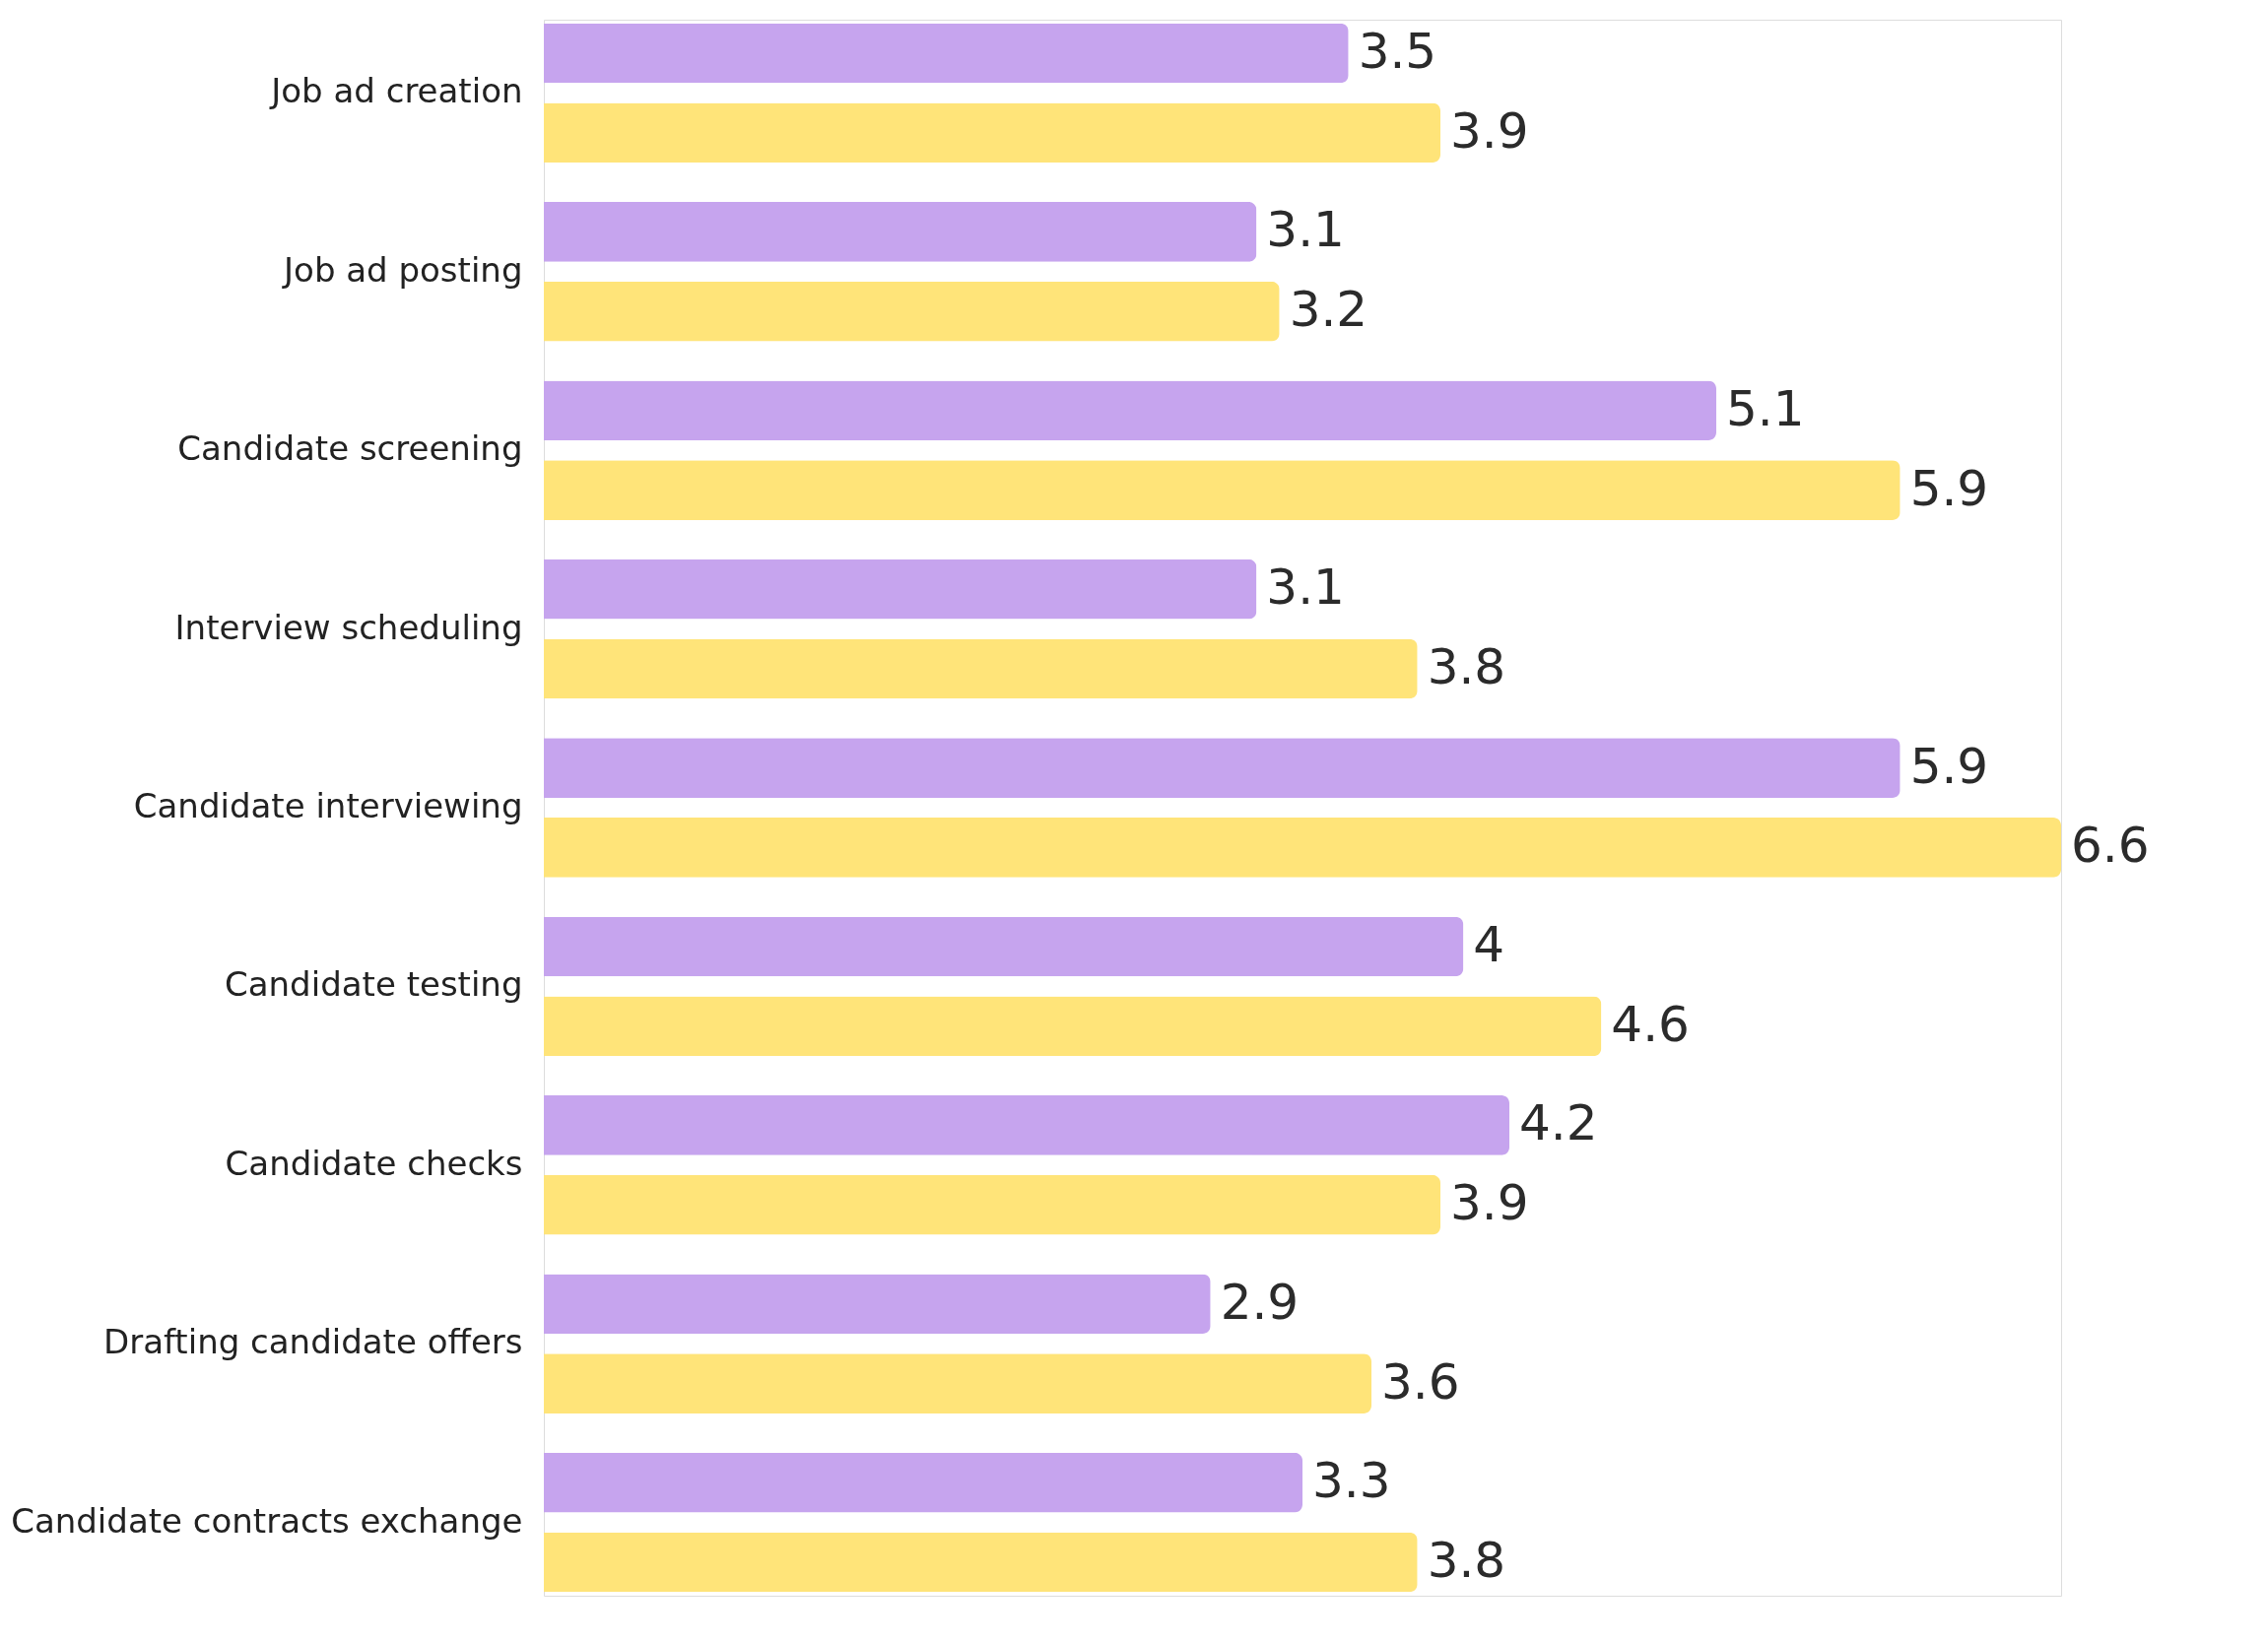 Image resolution: width=2268 pixels, height=1643 pixels. Describe the element at coordinates (374, 984) in the screenshot. I see `y-tick-label: Candidate testing` at that location.